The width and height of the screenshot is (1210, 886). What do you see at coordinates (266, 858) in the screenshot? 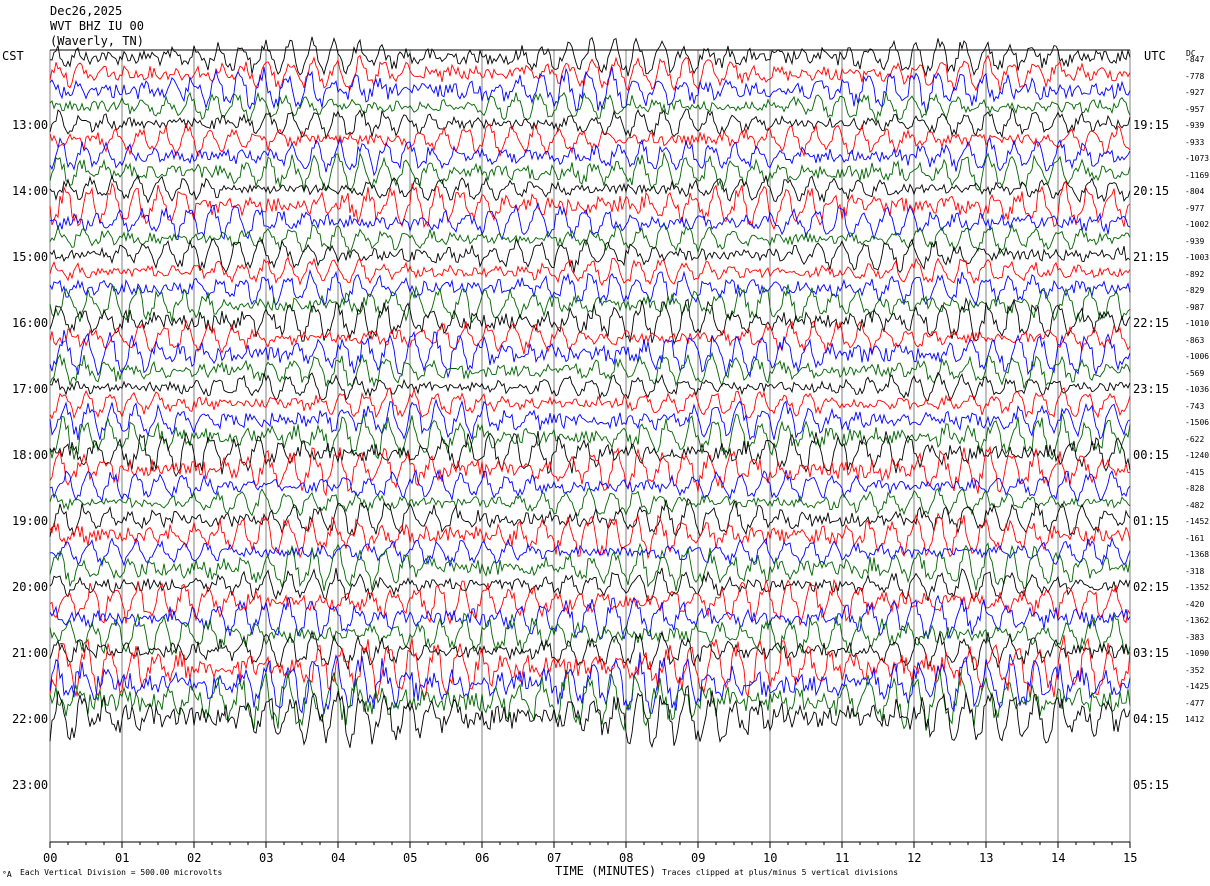
I see `x-tick-label: 03` at bounding box center [266, 858].